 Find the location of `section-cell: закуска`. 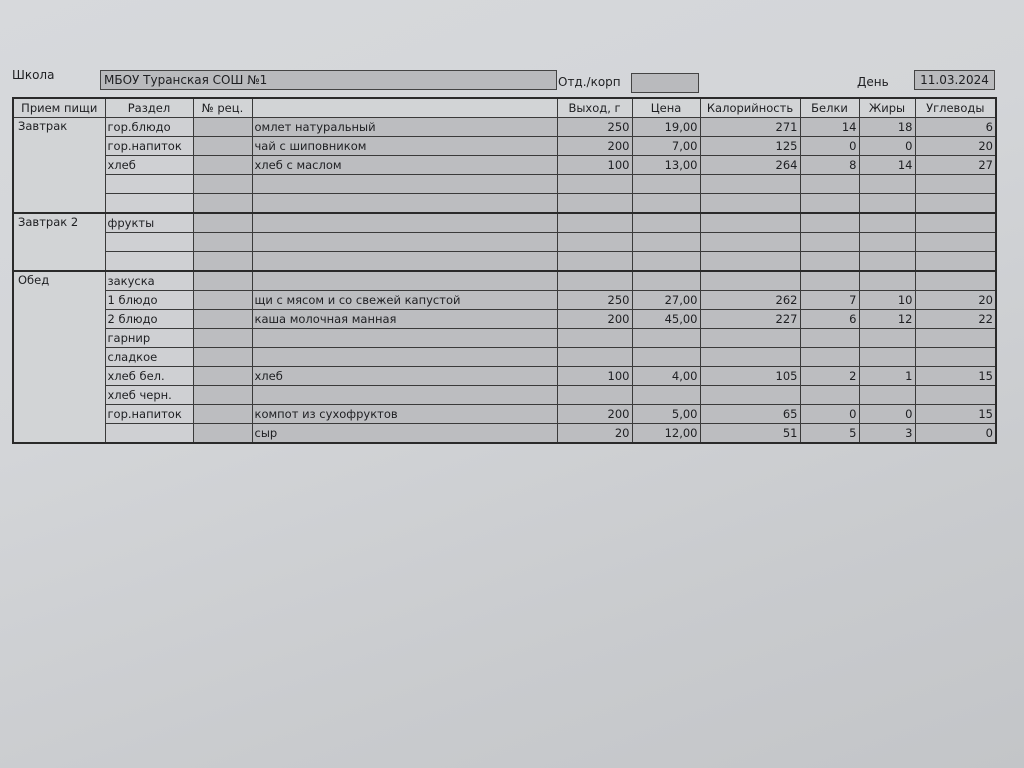

section-cell: закуска is located at coordinates (149, 280).